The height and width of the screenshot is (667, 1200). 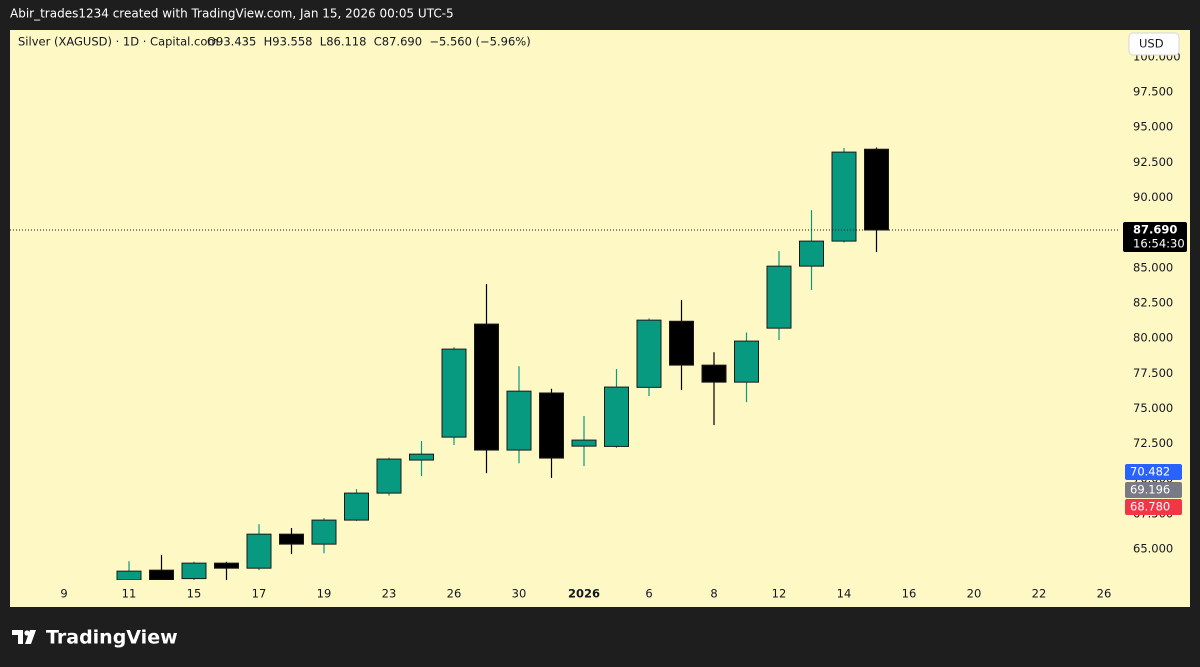 What do you see at coordinates (1153, 549) in the screenshot?
I see `y-tick-label: 65.000` at bounding box center [1153, 549].